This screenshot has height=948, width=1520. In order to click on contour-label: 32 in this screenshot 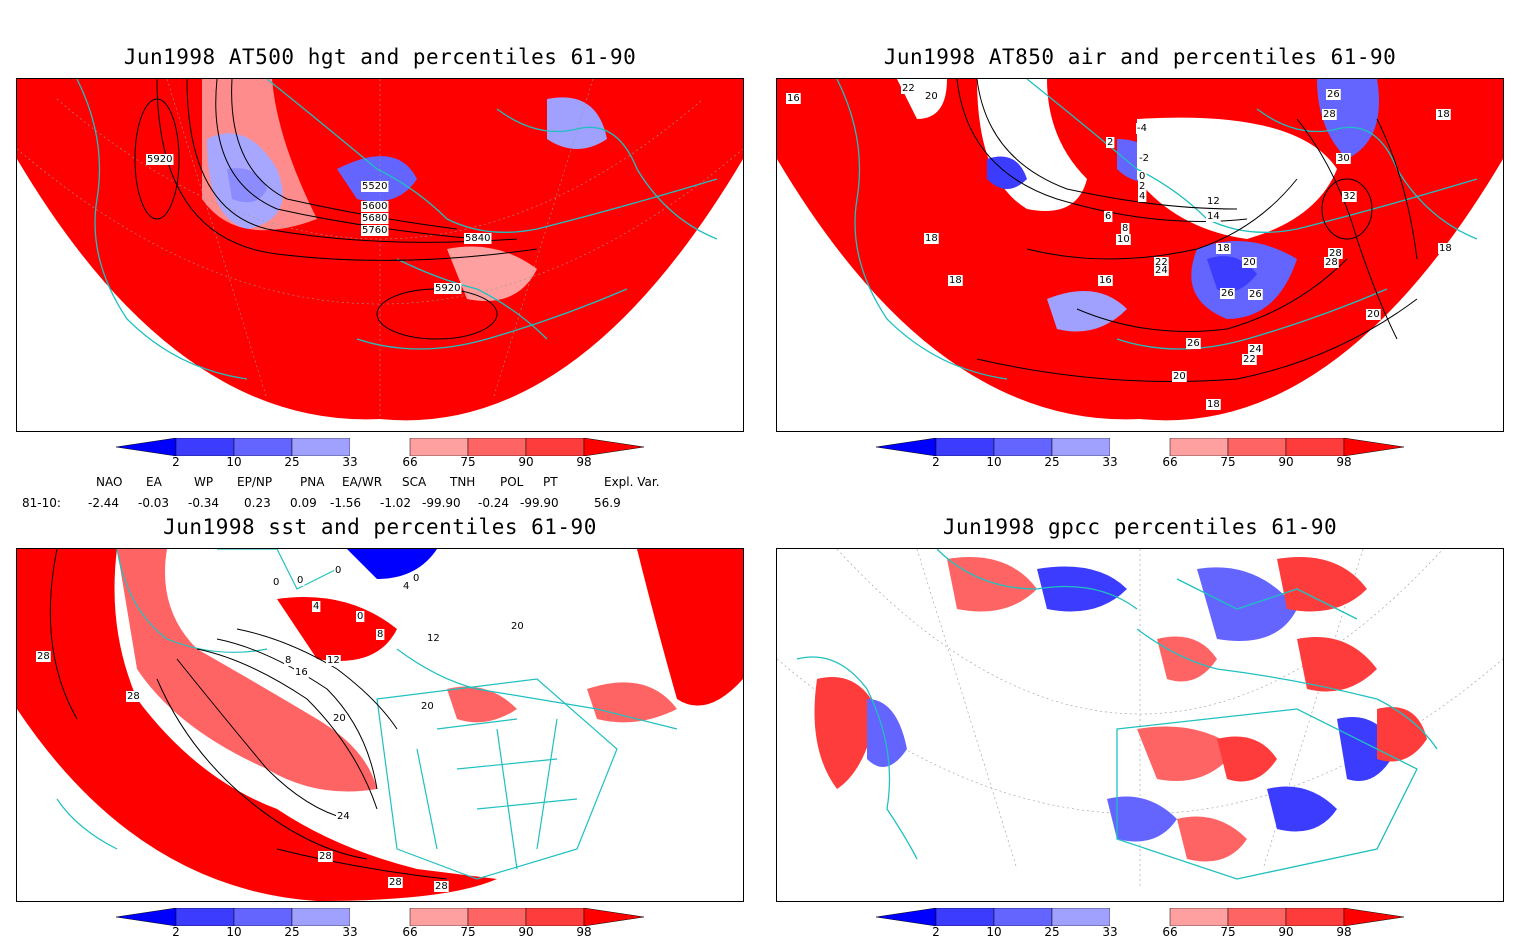, I will do `click(1349, 196)`.